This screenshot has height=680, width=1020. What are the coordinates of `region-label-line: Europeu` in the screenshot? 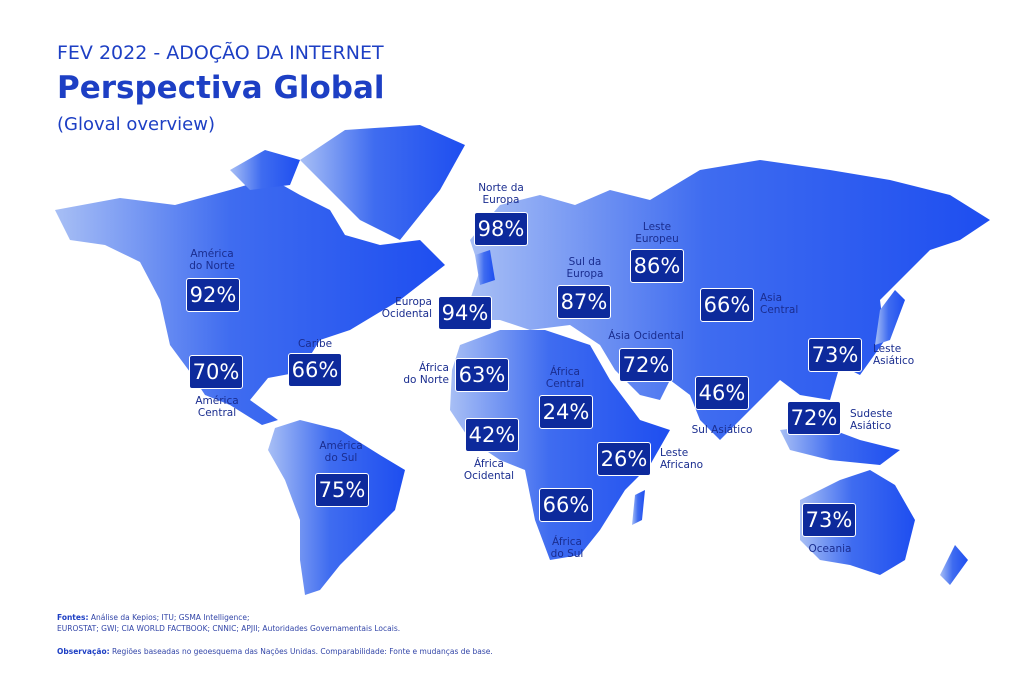 It's located at (657, 239).